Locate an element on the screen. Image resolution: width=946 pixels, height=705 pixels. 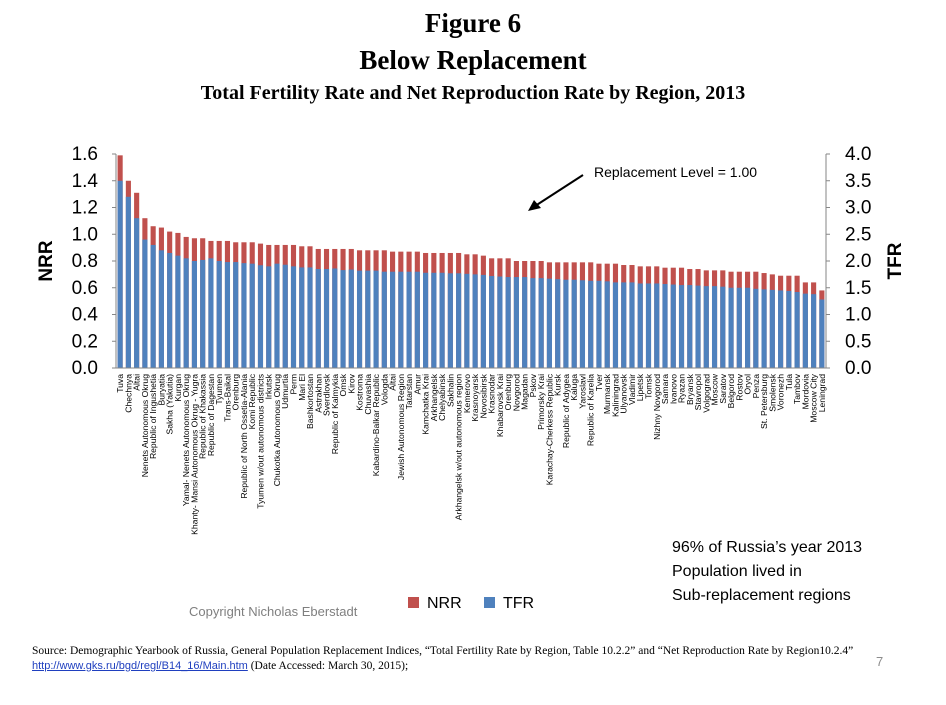
note-line: Sub-replacement regions is located at coordinates (761, 595).